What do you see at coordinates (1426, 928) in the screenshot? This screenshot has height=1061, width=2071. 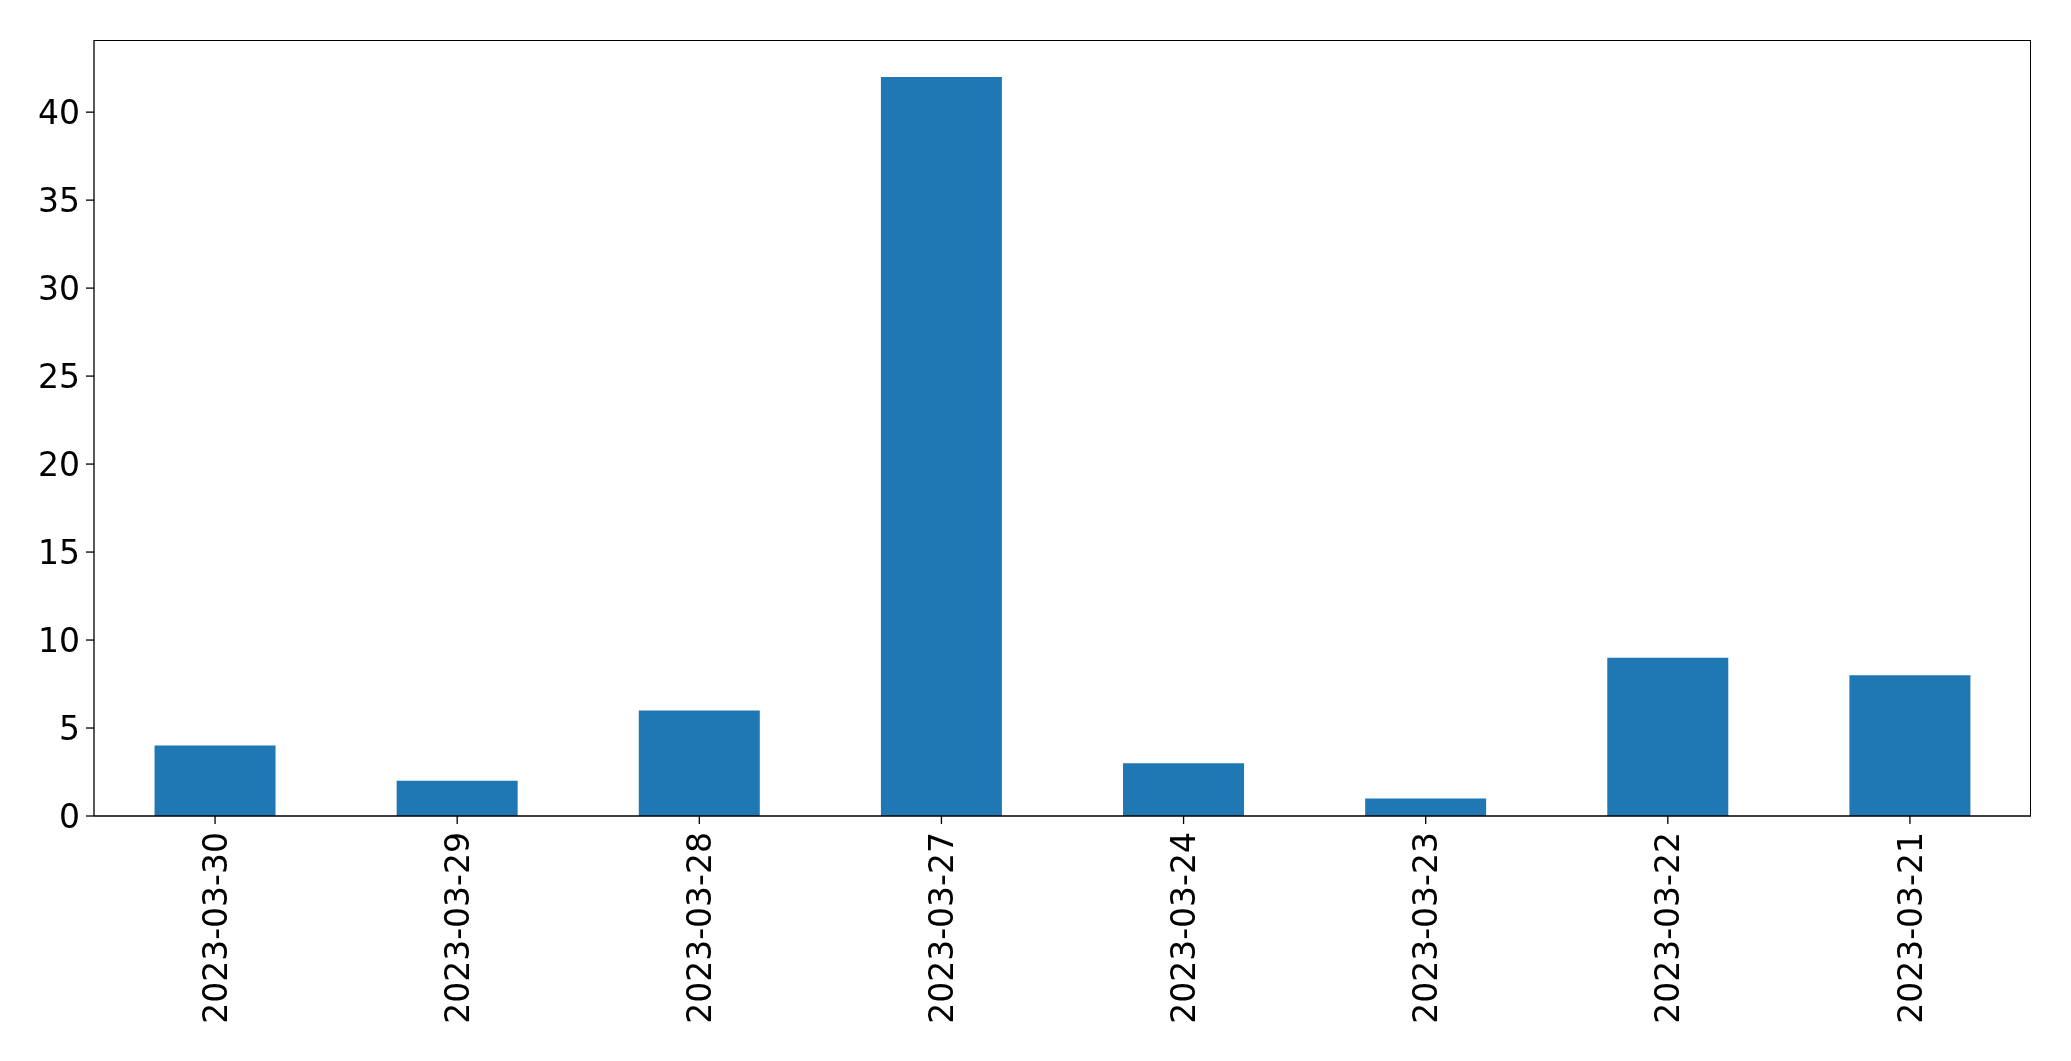 I see `x-tick-label: 2023-03-23` at bounding box center [1426, 928].